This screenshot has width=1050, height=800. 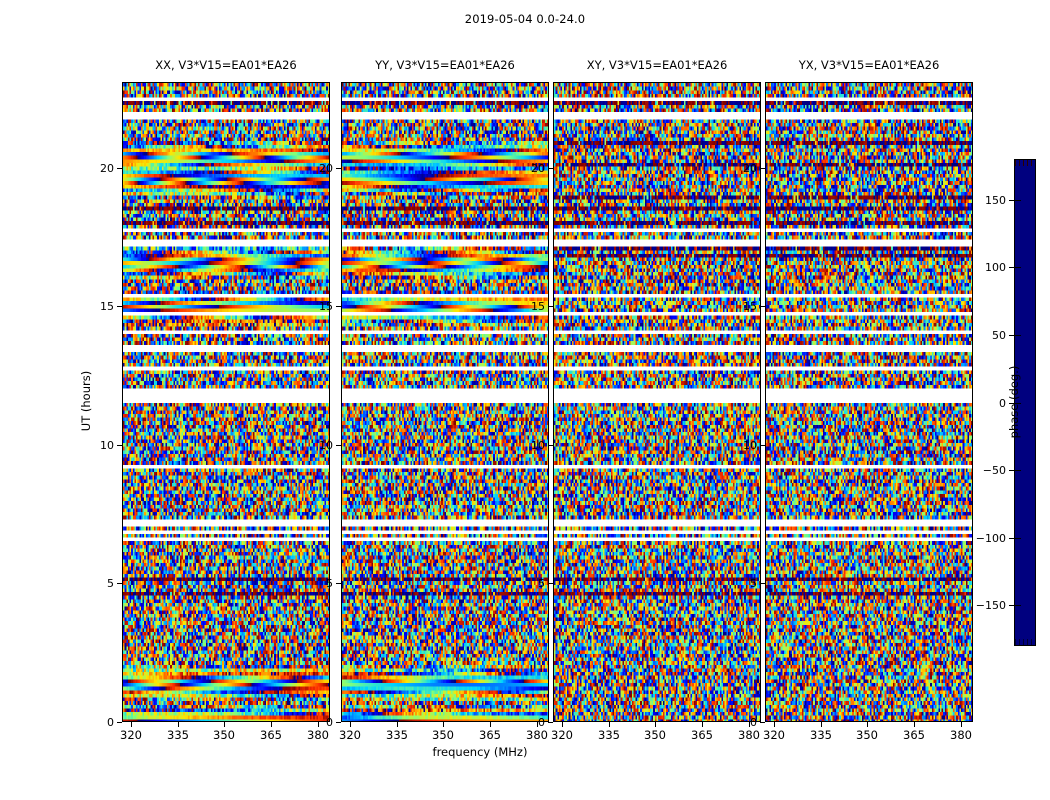 I want to click on colorbar-tick-label: 50, so click(x=999, y=335).